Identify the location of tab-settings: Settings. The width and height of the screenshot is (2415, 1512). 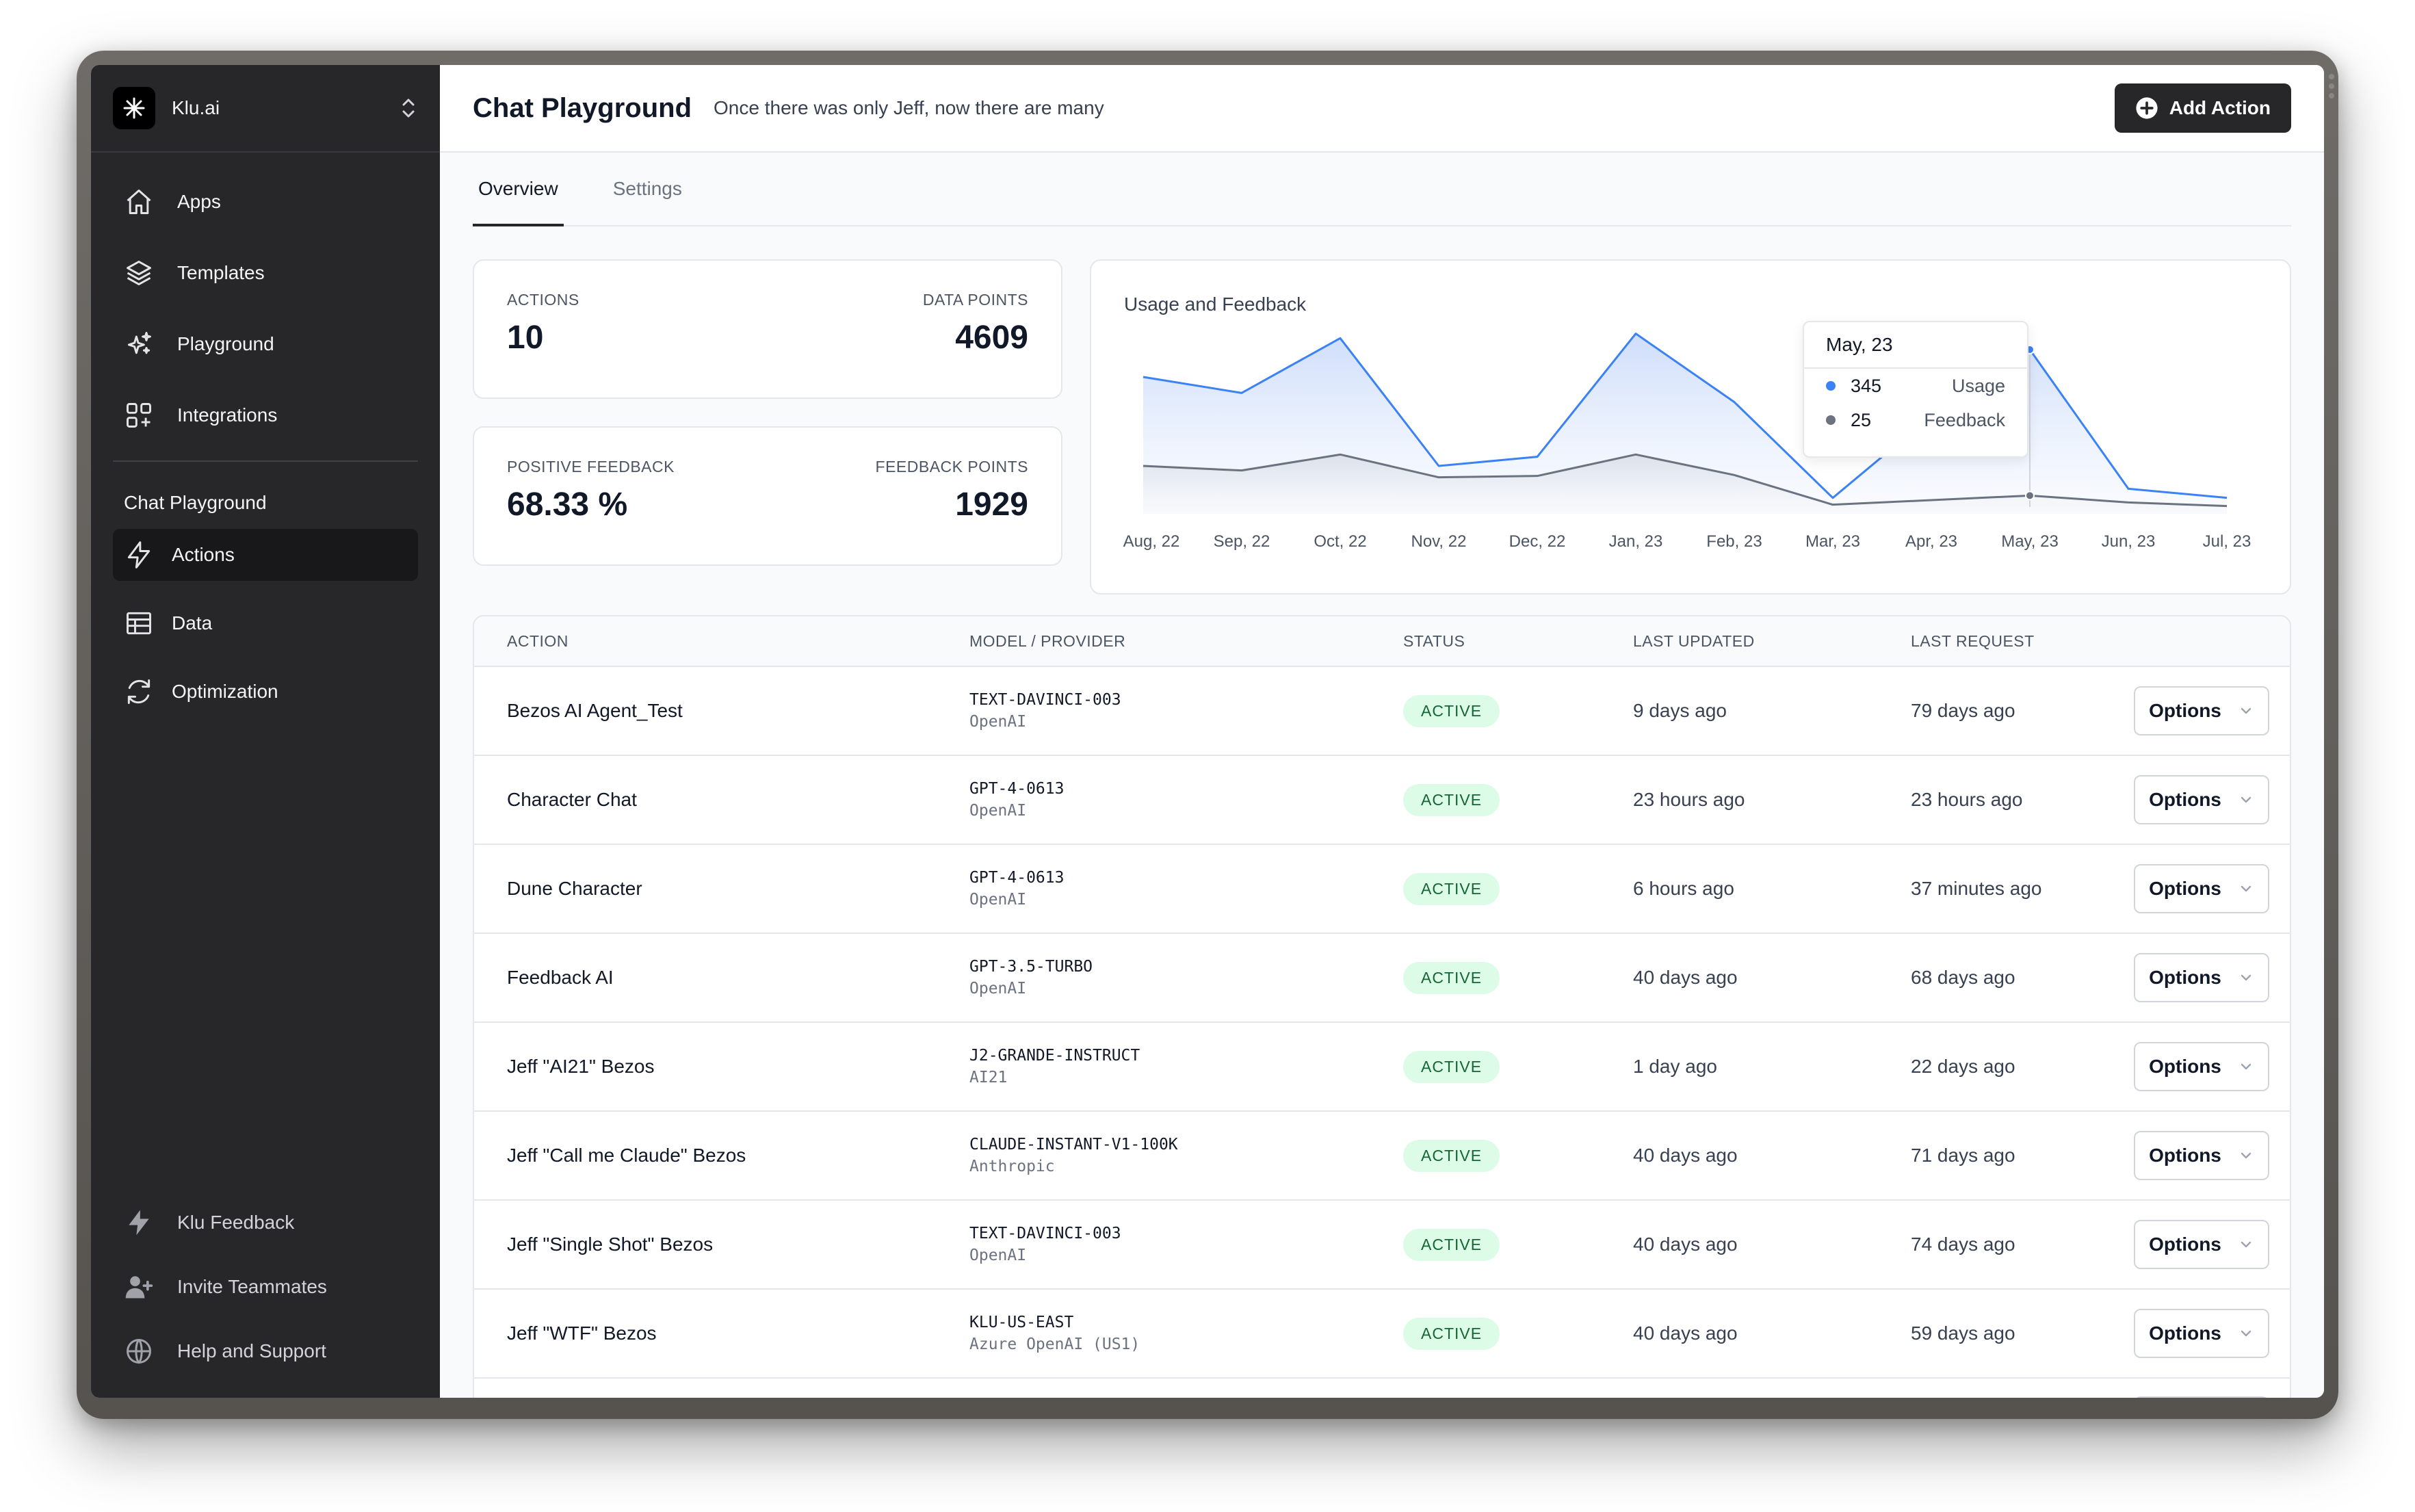
(647, 188).